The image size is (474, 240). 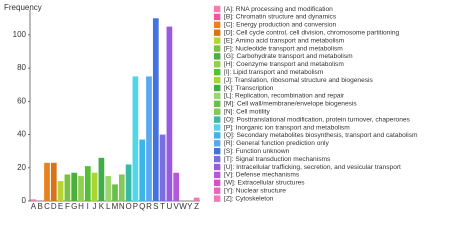 What do you see at coordinates (257, 151) in the screenshot?
I see `legend-label: [S]: Function unknown` at bounding box center [257, 151].